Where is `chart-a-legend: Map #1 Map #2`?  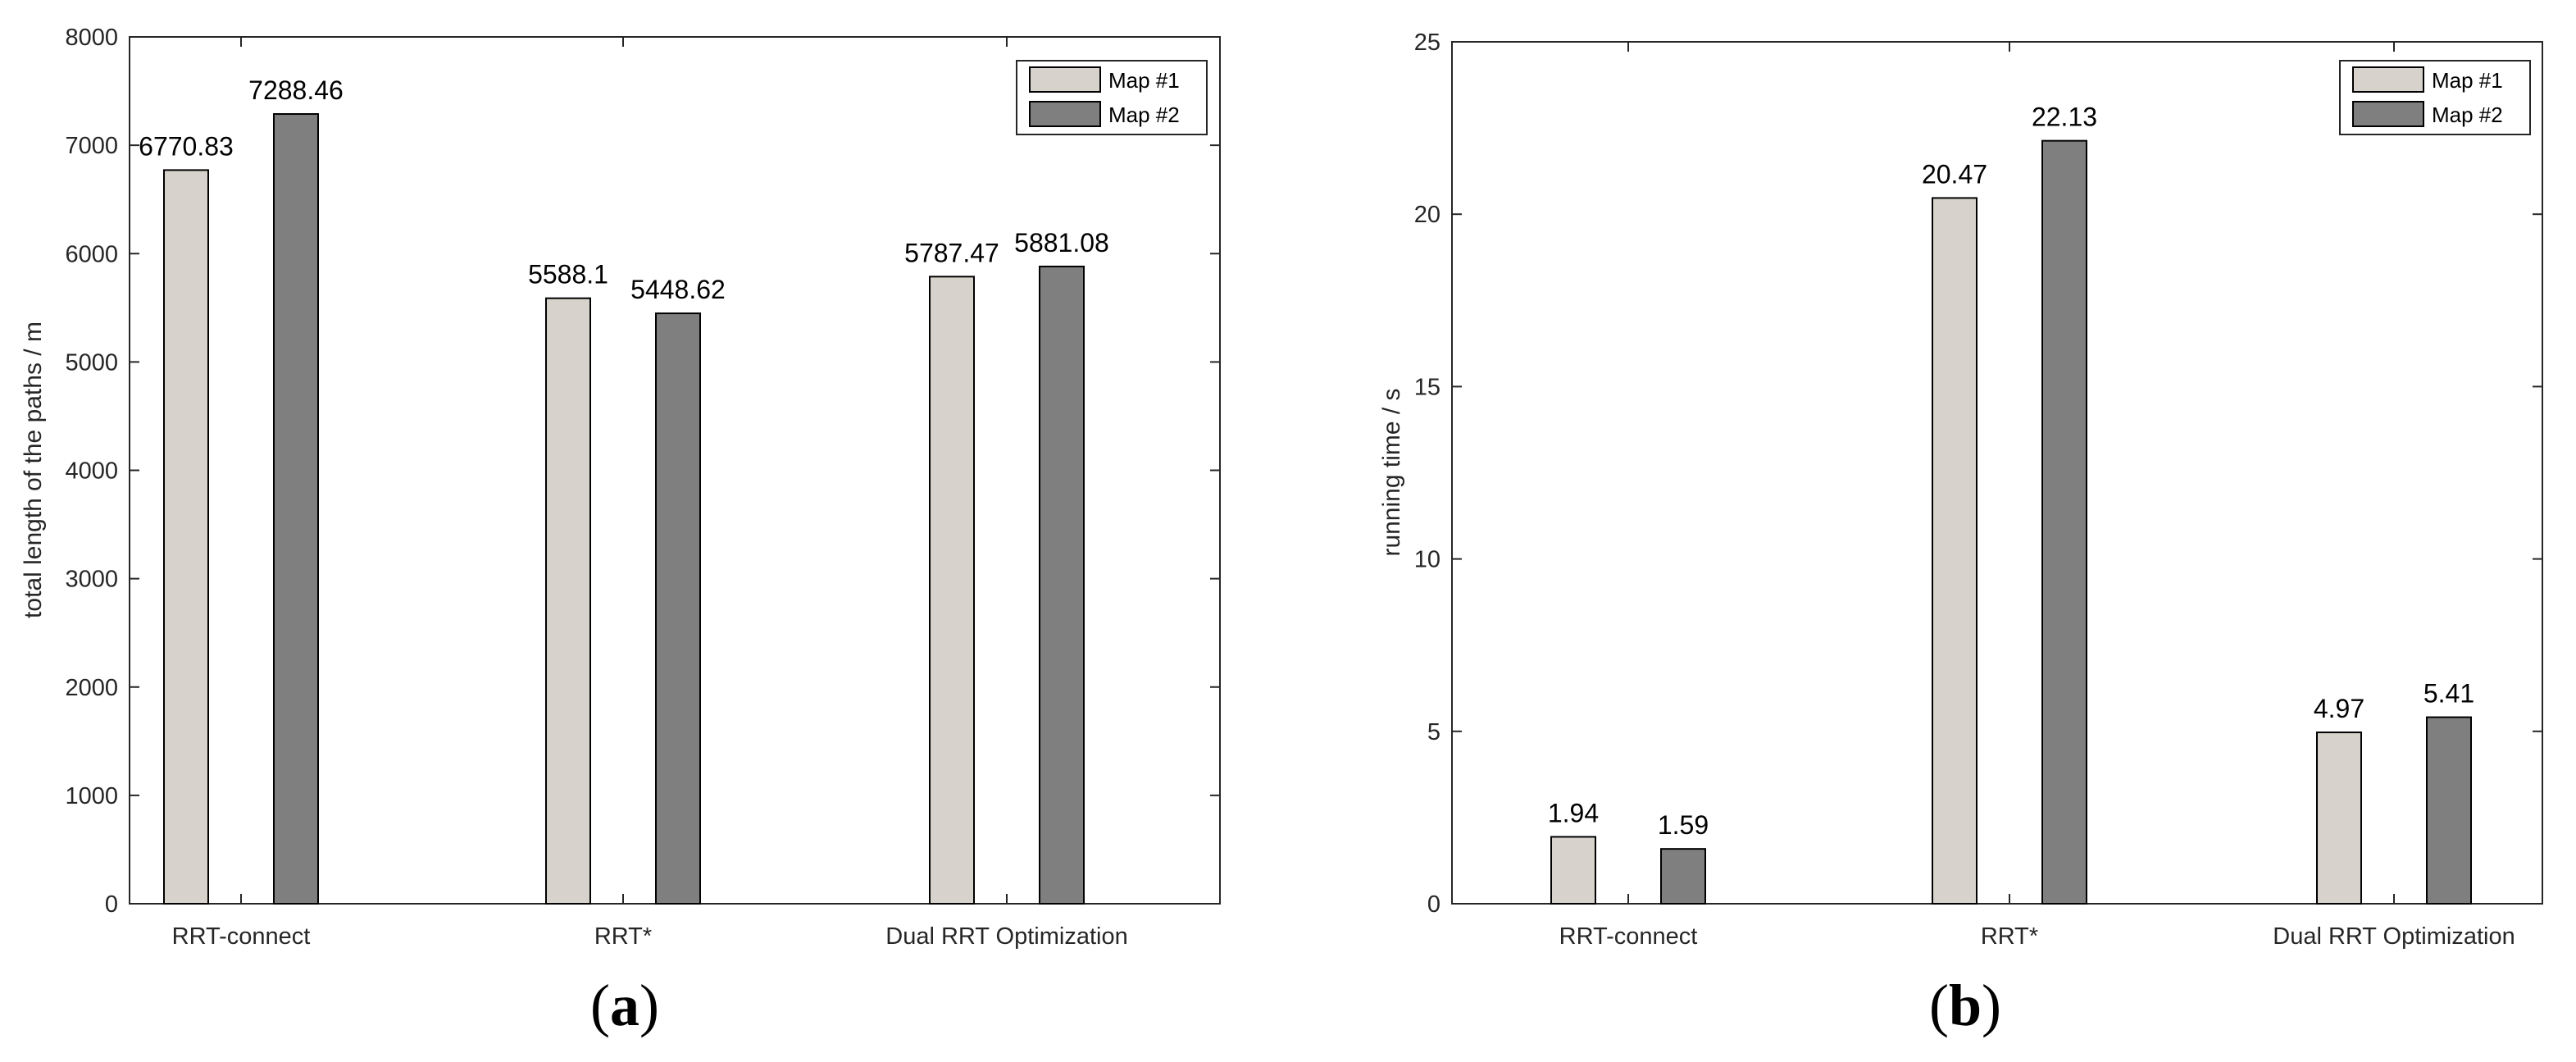
chart-a-legend: Map #1 Map #2 is located at coordinates (1112, 97).